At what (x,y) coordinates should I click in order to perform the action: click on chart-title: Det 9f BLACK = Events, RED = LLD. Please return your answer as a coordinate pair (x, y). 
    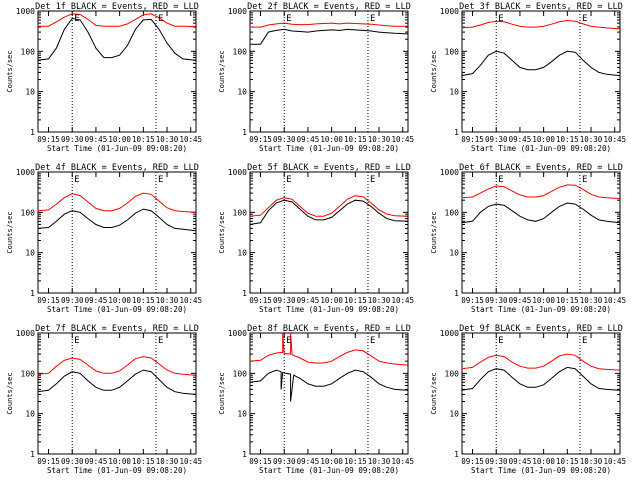
    Looking at the image, I should click on (541, 329).